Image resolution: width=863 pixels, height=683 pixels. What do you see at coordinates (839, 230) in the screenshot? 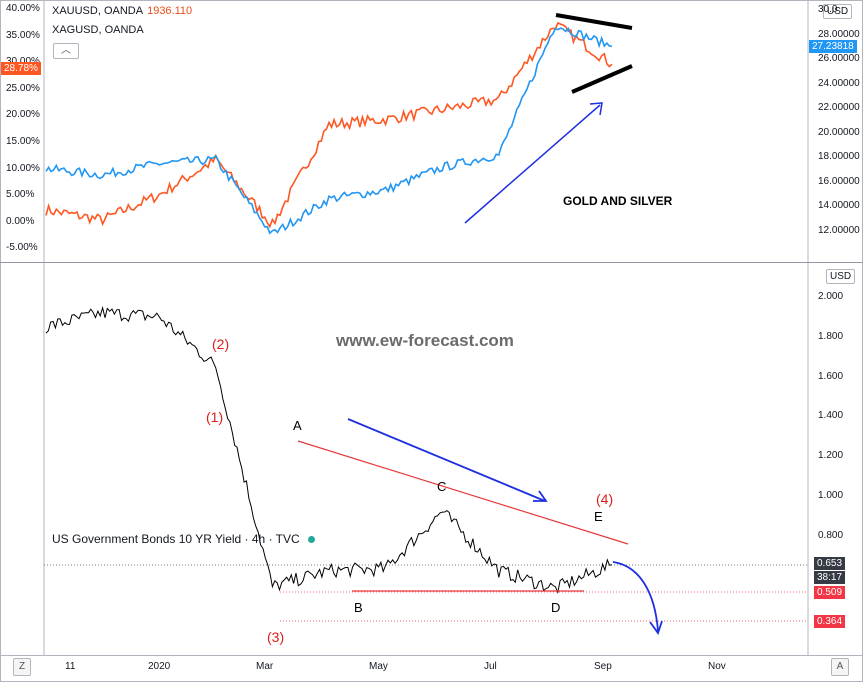
I see `right-axis-tick-9: 12.00000` at bounding box center [839, 230].